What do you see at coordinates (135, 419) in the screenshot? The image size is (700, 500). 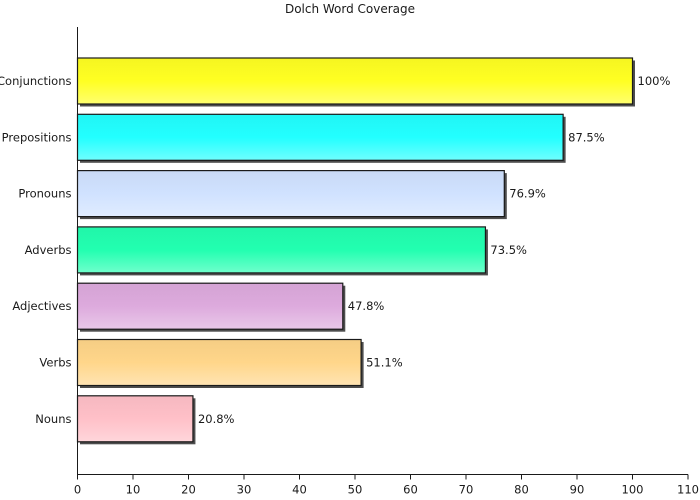 I see `bar-nouns` at bounding box center [135, 419].